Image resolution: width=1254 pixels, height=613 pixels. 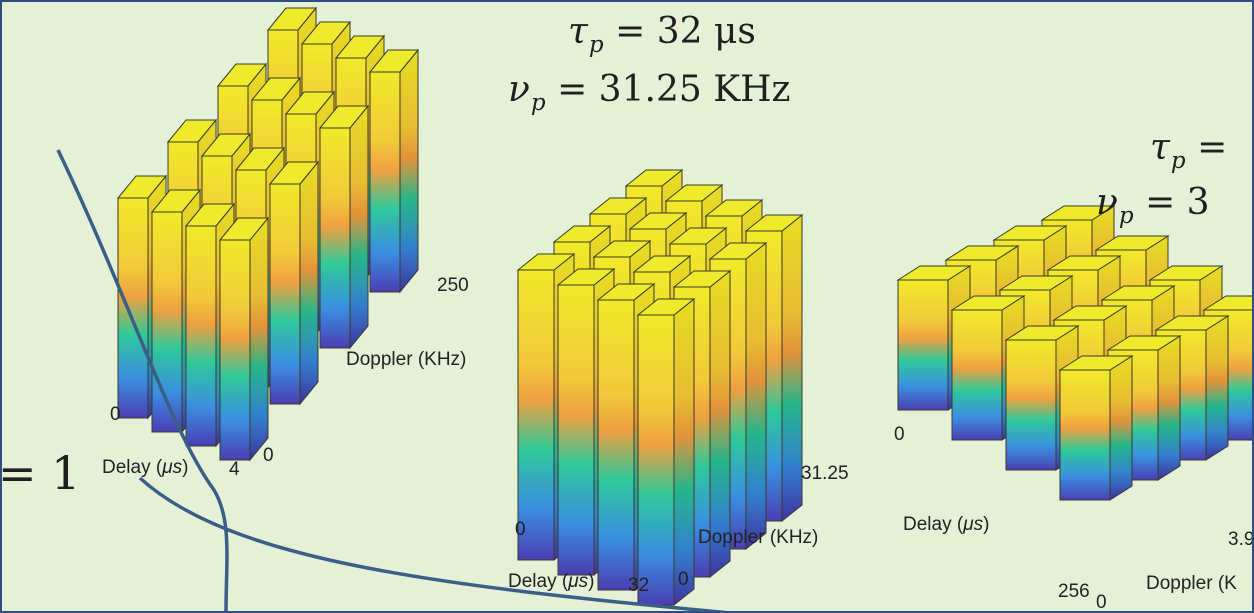 I want to click on left-delay-end-tick: 4, so click(x=234, y=469).